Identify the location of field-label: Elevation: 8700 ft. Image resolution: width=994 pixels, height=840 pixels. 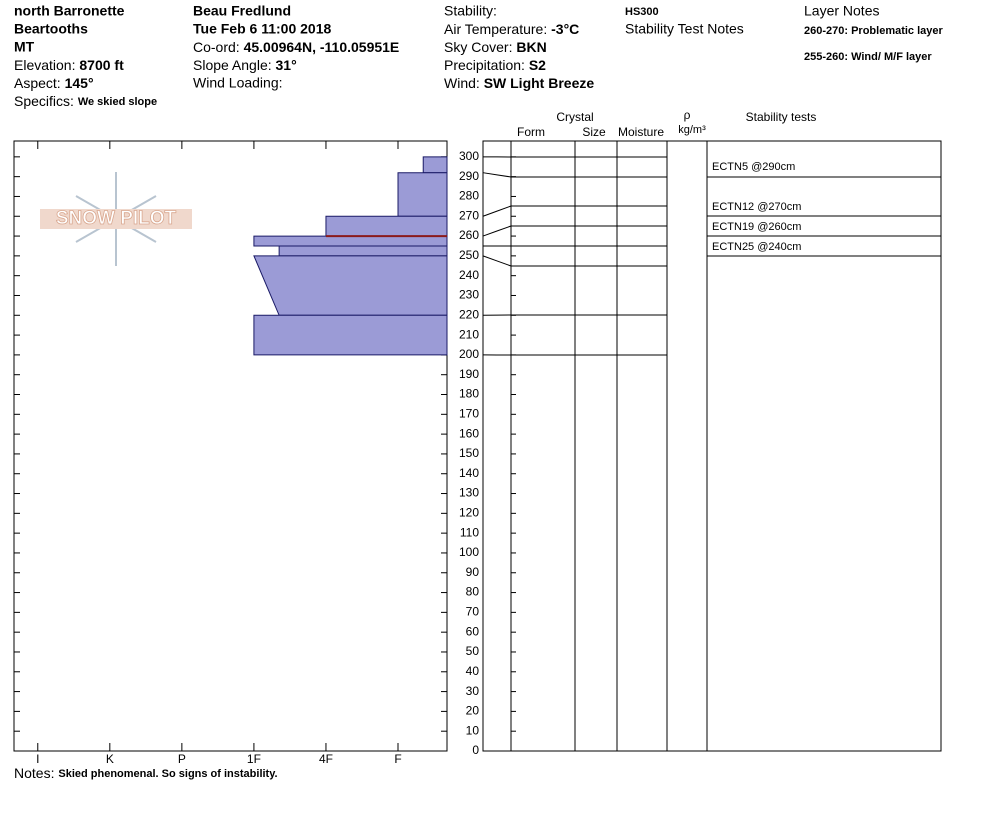
(69, 65).